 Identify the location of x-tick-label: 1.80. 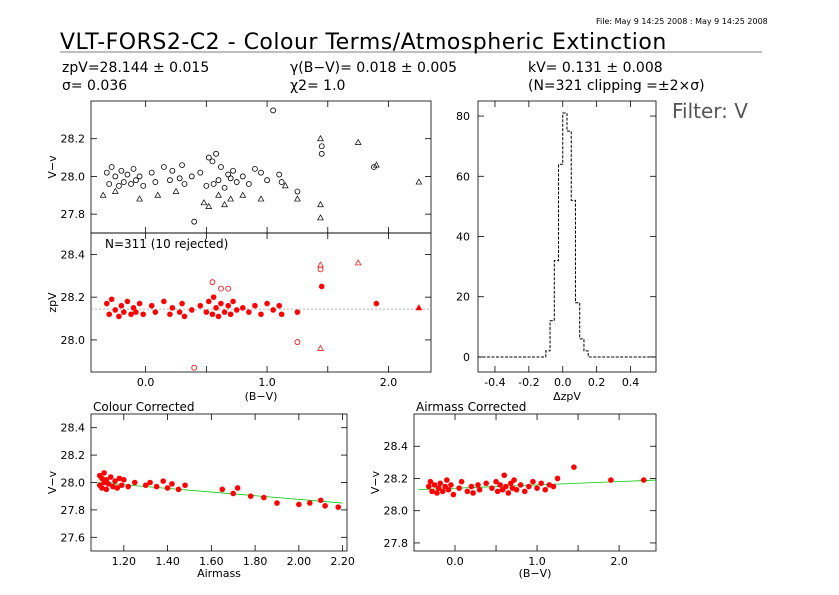
(255, 561).